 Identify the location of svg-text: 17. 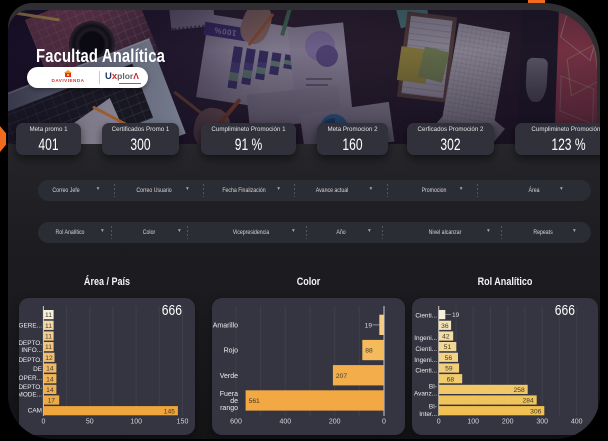
(52, 401).